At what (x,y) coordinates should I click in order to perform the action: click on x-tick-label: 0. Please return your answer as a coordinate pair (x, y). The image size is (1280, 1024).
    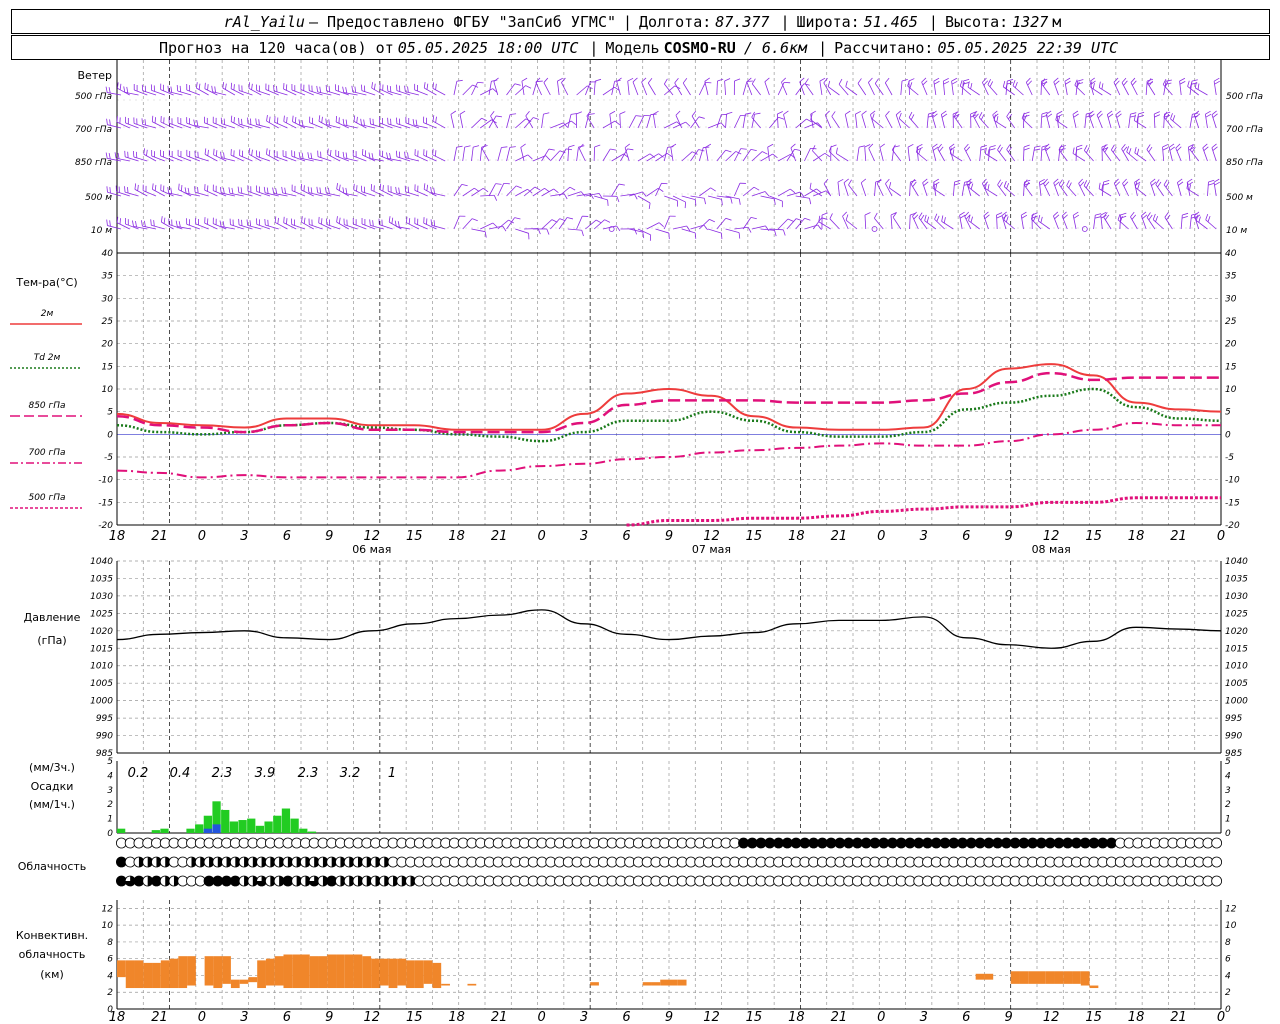
    Looking at the image, I should click on (881, 536).